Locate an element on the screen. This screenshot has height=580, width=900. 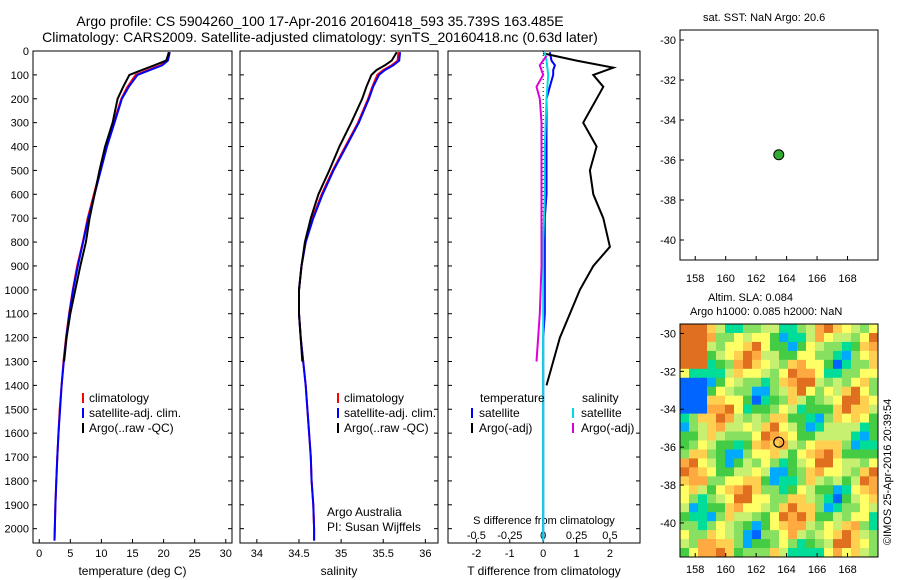
y-tick-label-sla: -32 is located at coordinates (668, 372).